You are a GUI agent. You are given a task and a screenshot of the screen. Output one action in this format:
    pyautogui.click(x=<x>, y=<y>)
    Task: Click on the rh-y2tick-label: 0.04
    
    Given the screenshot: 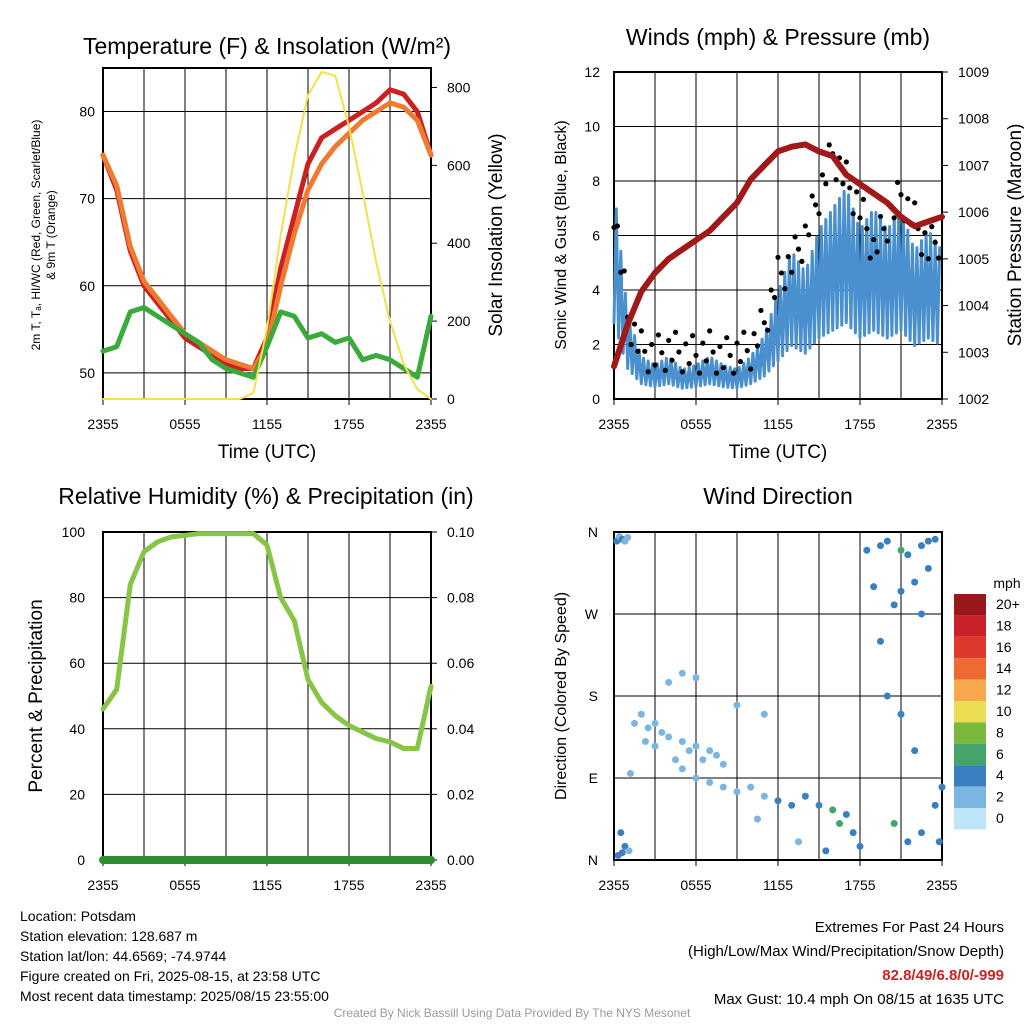 What is the action you would take?
    pyautogui.click(x=460, y=729)
    